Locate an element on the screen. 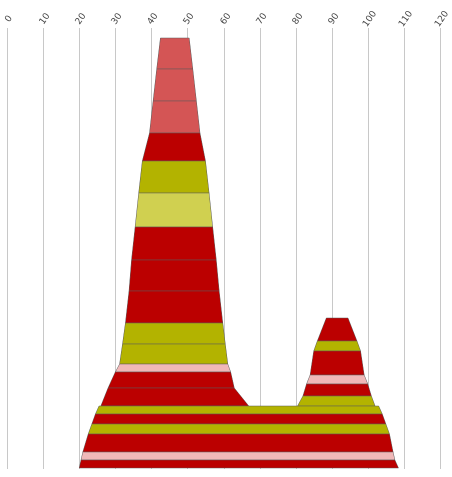 The image size is (452, 477). x-tick-label-30: 30 is located at coordinates (117, 18).